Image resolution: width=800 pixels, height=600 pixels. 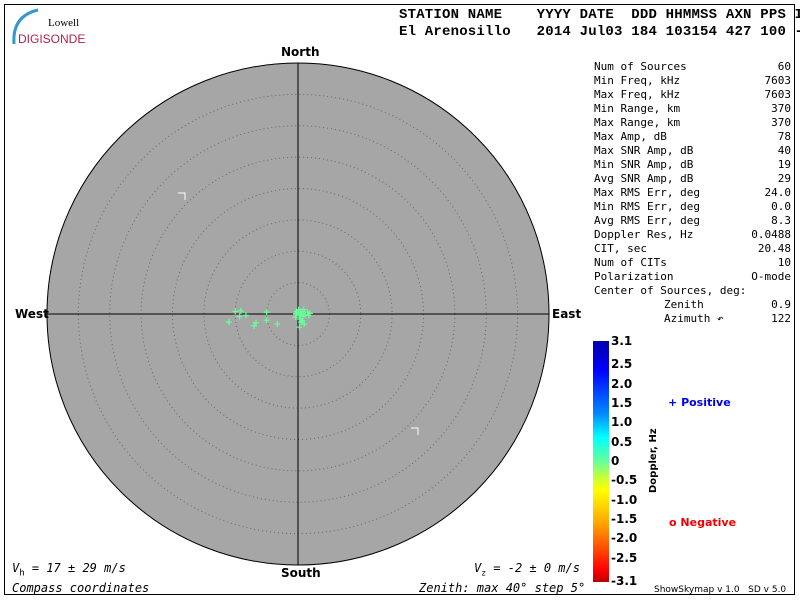 I want to click on compass-north: North, so click(x=300, y=52).